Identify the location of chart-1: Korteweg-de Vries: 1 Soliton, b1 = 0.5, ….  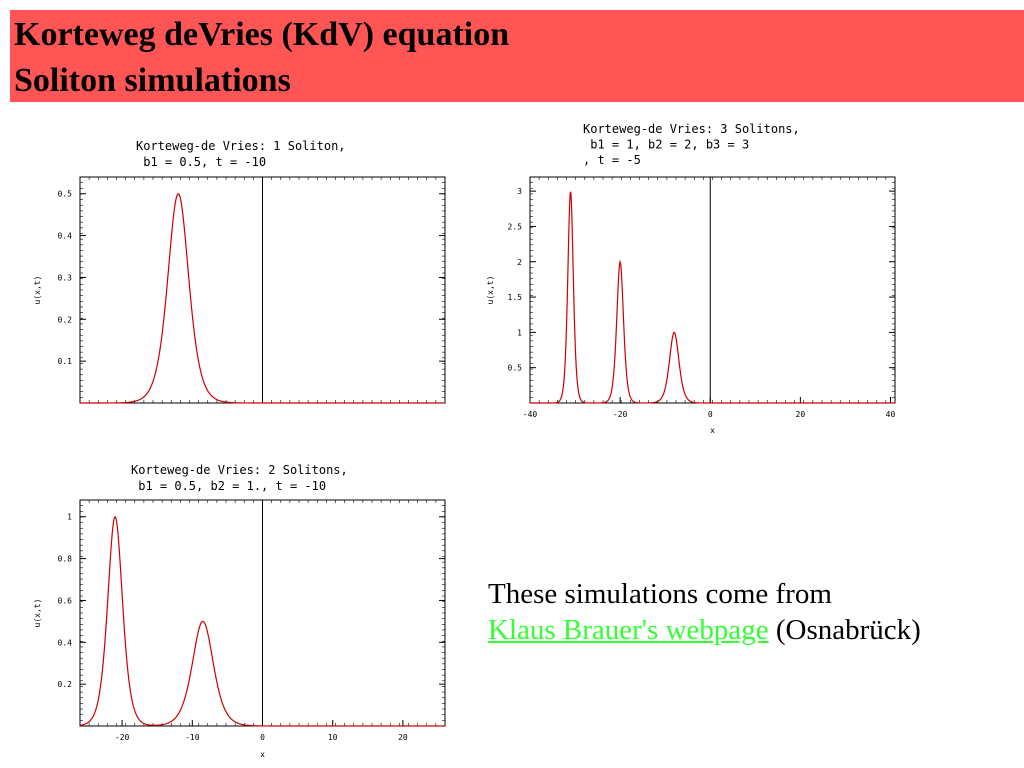
(239, 271).